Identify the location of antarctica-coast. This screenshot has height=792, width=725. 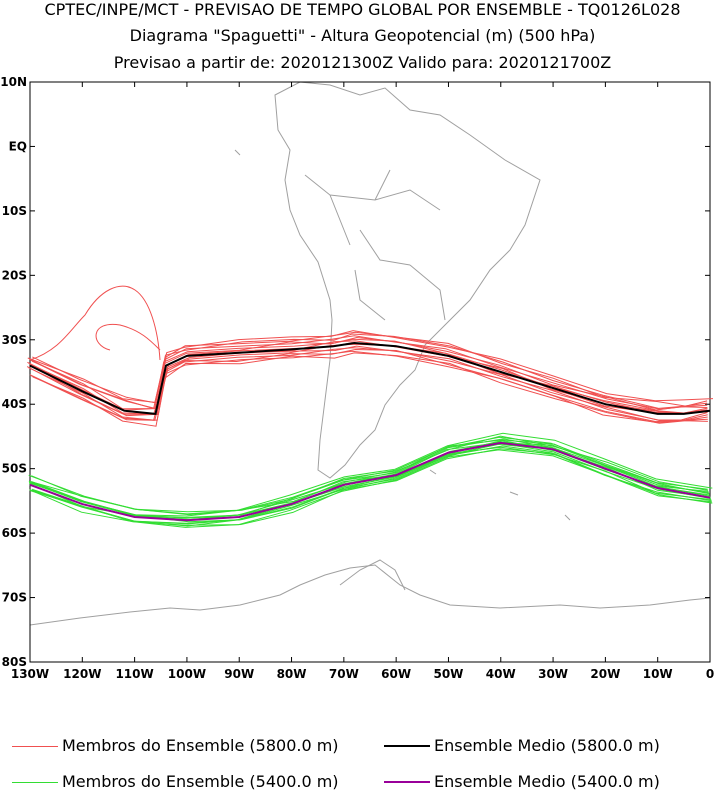
(370, 595).